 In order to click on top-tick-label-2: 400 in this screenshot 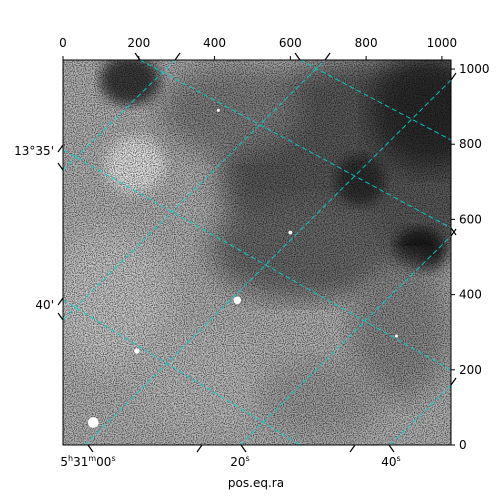, I will do `click(214, 43)`.